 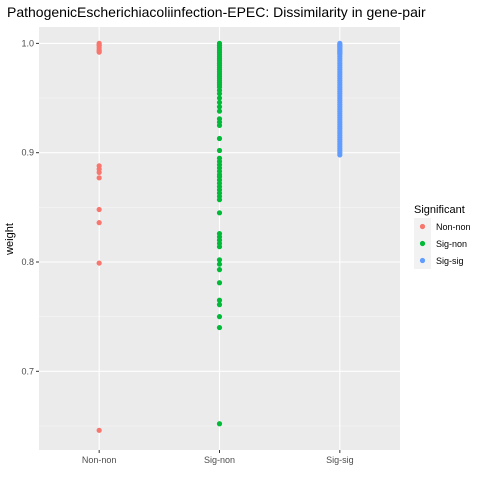 What do you see at coordinates (27, 371) in the screenshot?
I see `y-tick-label: 0.7` at bounding box center [27, 371].